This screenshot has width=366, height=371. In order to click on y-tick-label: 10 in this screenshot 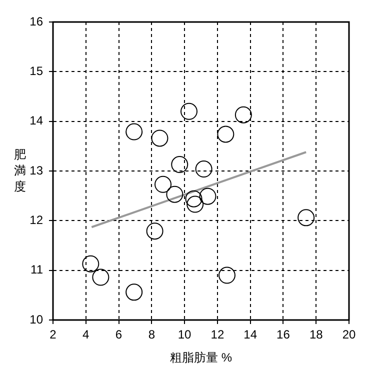, I will do `click(37, 319)`.